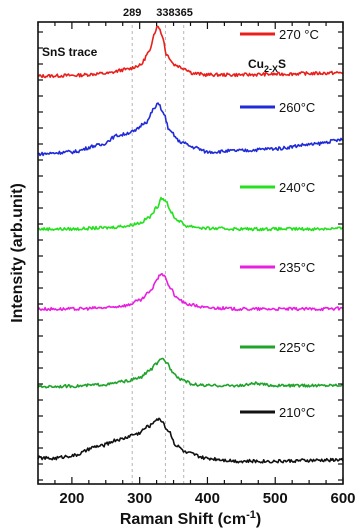 The height and width of the screenshot is (531, 364). Describe the element at coordinates (342, 498) in the screenshot. I see `x-tick-label-600: 600` at that location.